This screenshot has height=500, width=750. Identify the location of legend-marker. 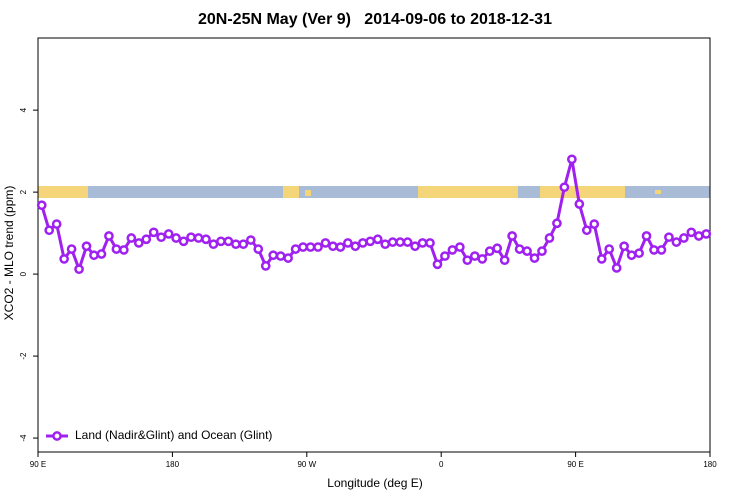
(57, 436).